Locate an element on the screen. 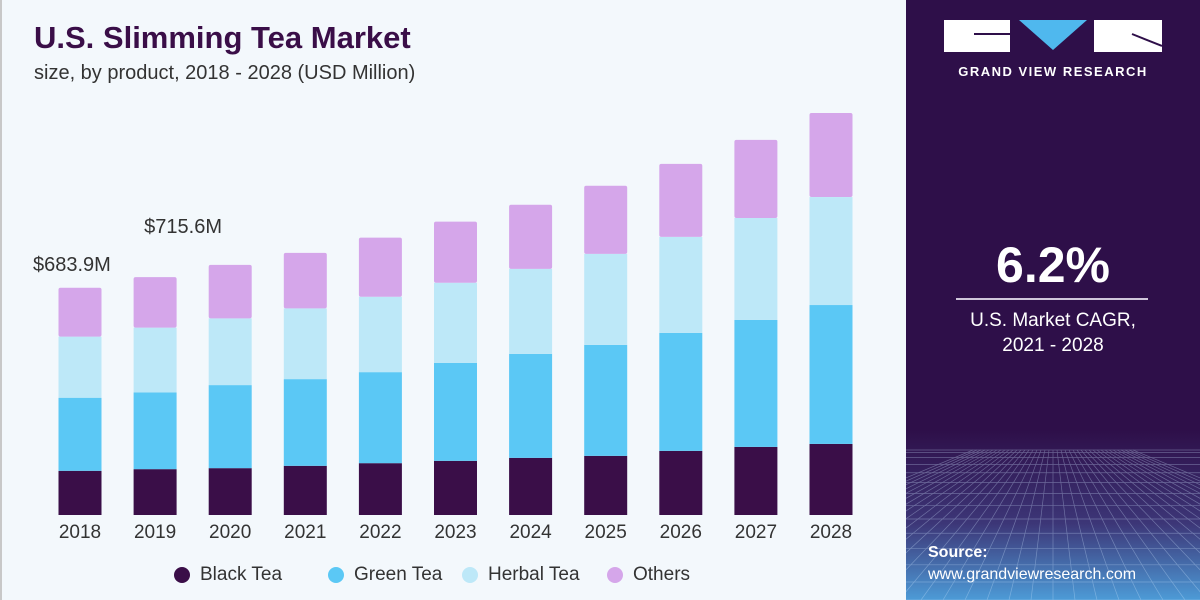 This screenshot has height=600, width=1200. x-tick-label: 2023 is located at coordinates (455, 532).